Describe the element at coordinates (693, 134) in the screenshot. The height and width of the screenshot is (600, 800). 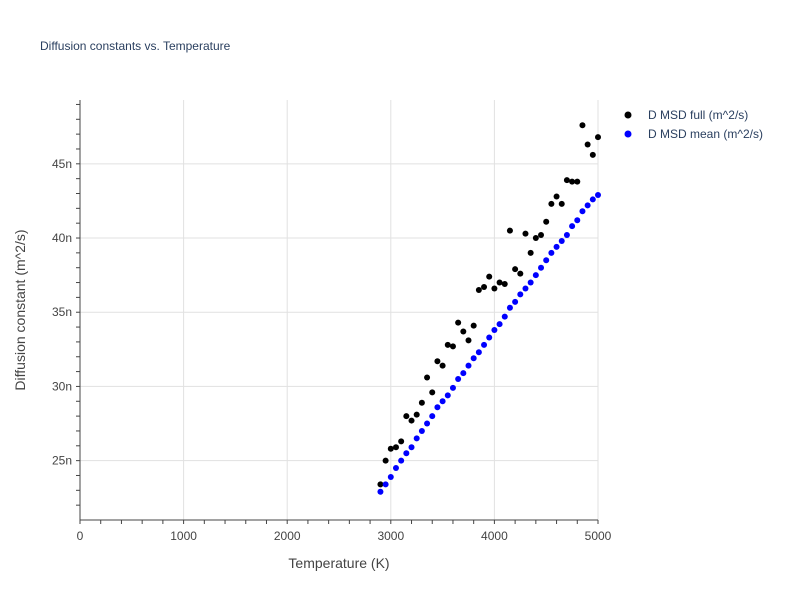
I see `legend-item-mean: D MSD mean (m^2/s)` at that location.